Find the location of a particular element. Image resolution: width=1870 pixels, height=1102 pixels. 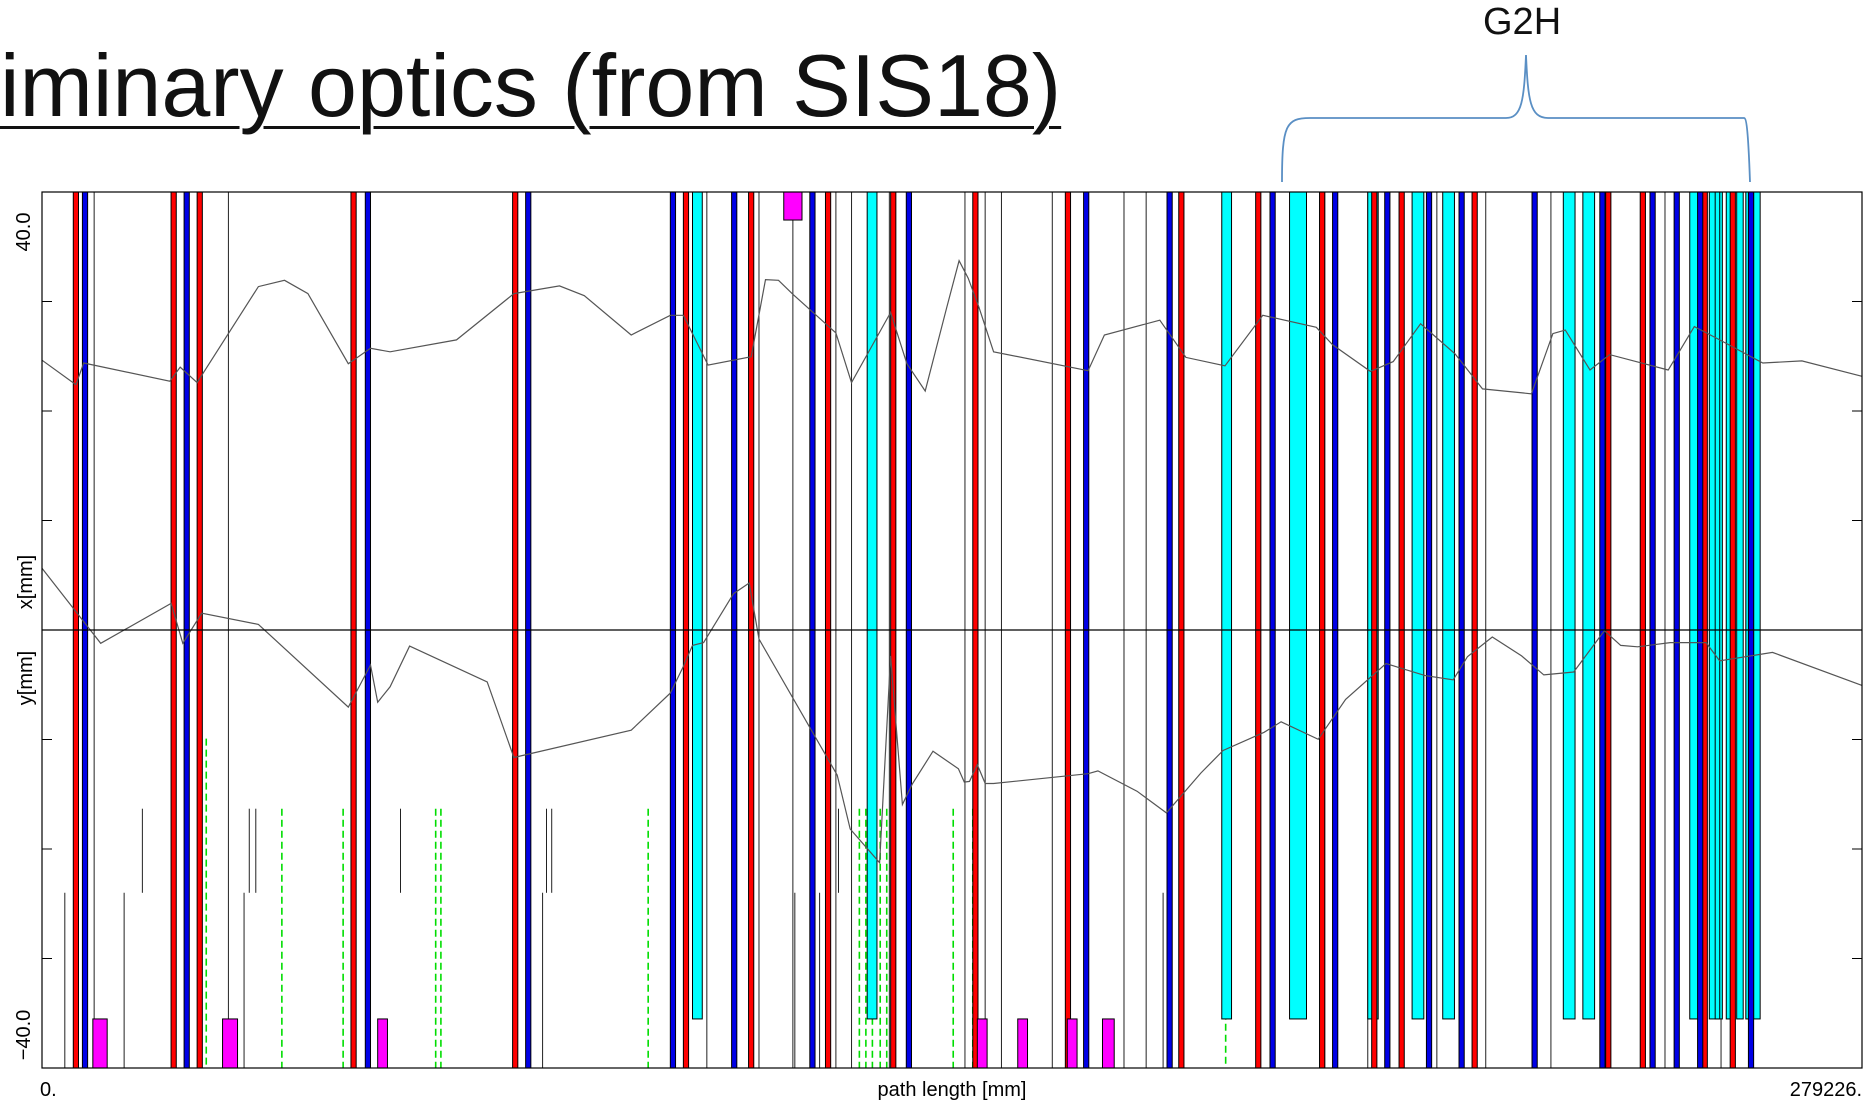

y-bottom-label: −40.0 is located at coordinates (24, 1035).